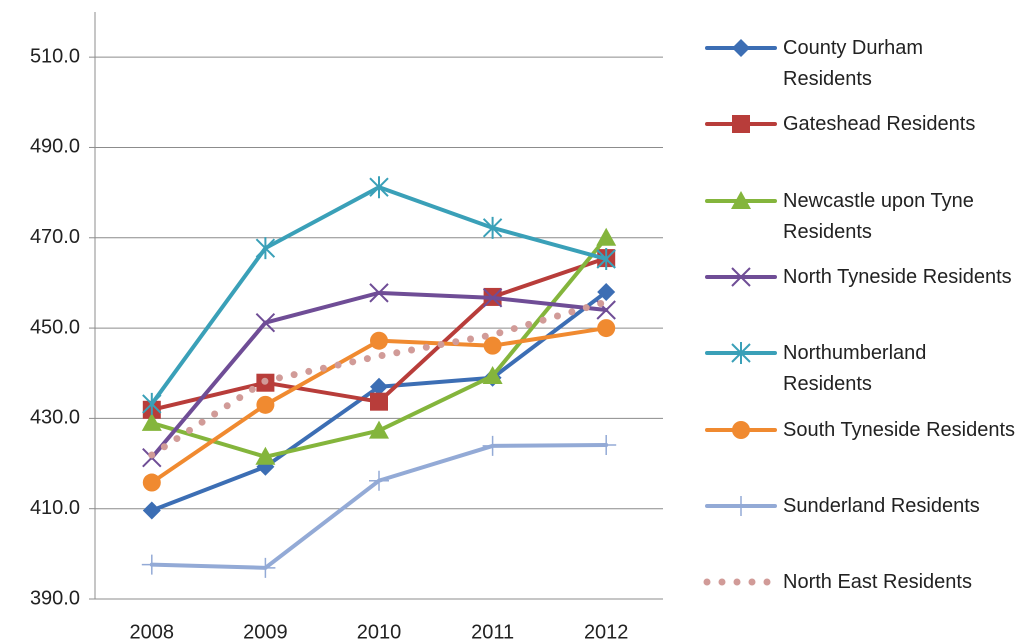  I want to click on x-tick-label: 2010, so click(379, 632).